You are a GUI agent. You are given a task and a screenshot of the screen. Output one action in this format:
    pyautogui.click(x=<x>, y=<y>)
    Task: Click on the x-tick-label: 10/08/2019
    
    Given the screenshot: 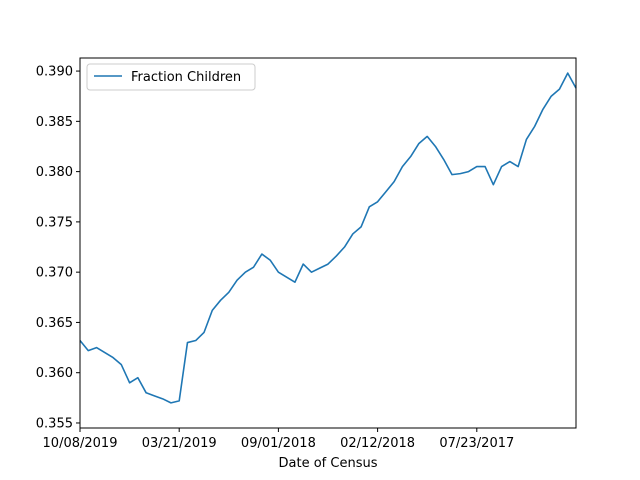 What is the action you would take?
    pyautogui.click(x=80, y=443)
    